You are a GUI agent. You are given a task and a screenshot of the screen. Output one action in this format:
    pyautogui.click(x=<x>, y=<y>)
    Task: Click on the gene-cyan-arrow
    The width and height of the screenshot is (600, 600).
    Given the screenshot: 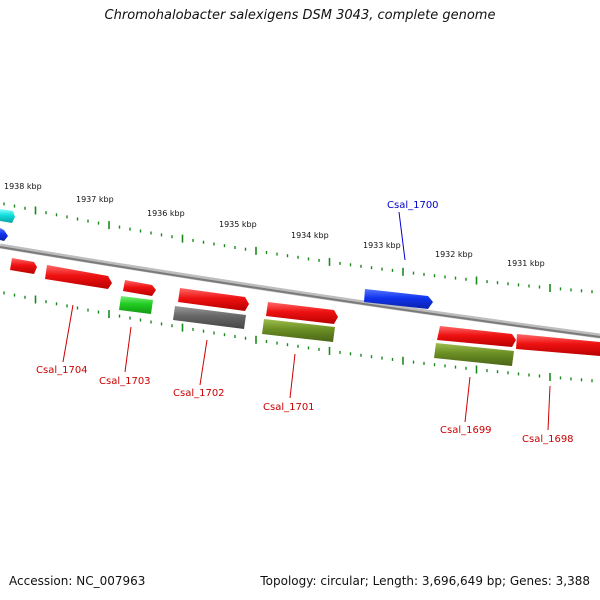 What is the action you would take?
    pyautogui.click(x=7, y=216)
    